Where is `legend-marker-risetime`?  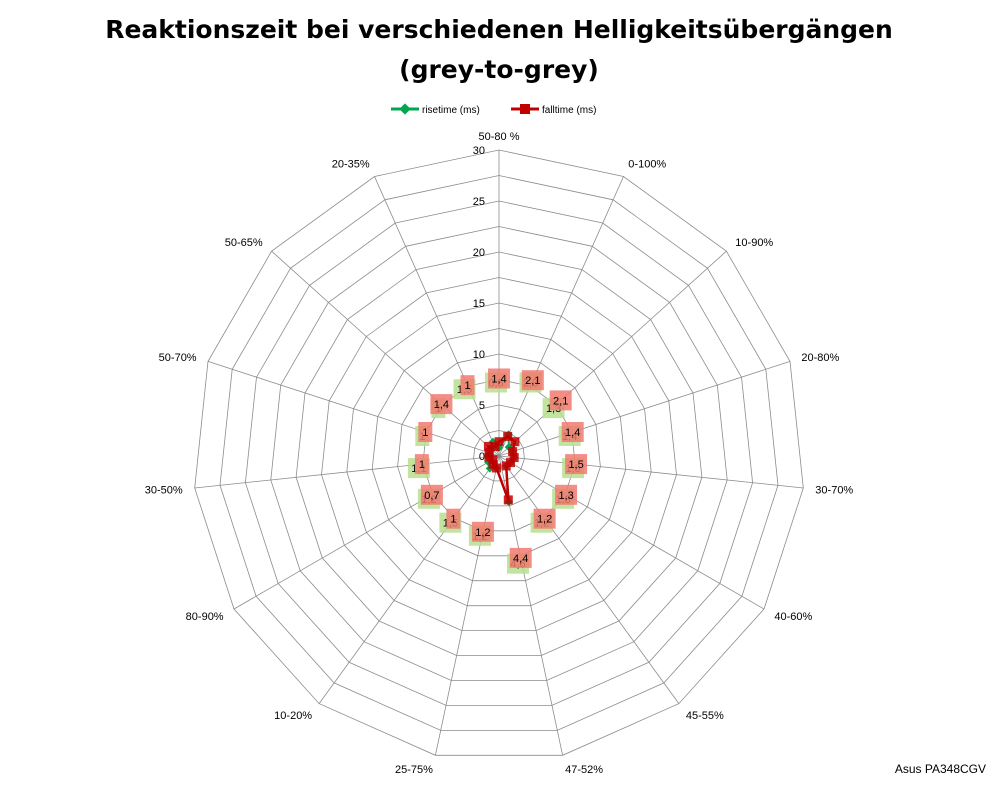 legend-marker-risetime is located at coordinates (405, 109).